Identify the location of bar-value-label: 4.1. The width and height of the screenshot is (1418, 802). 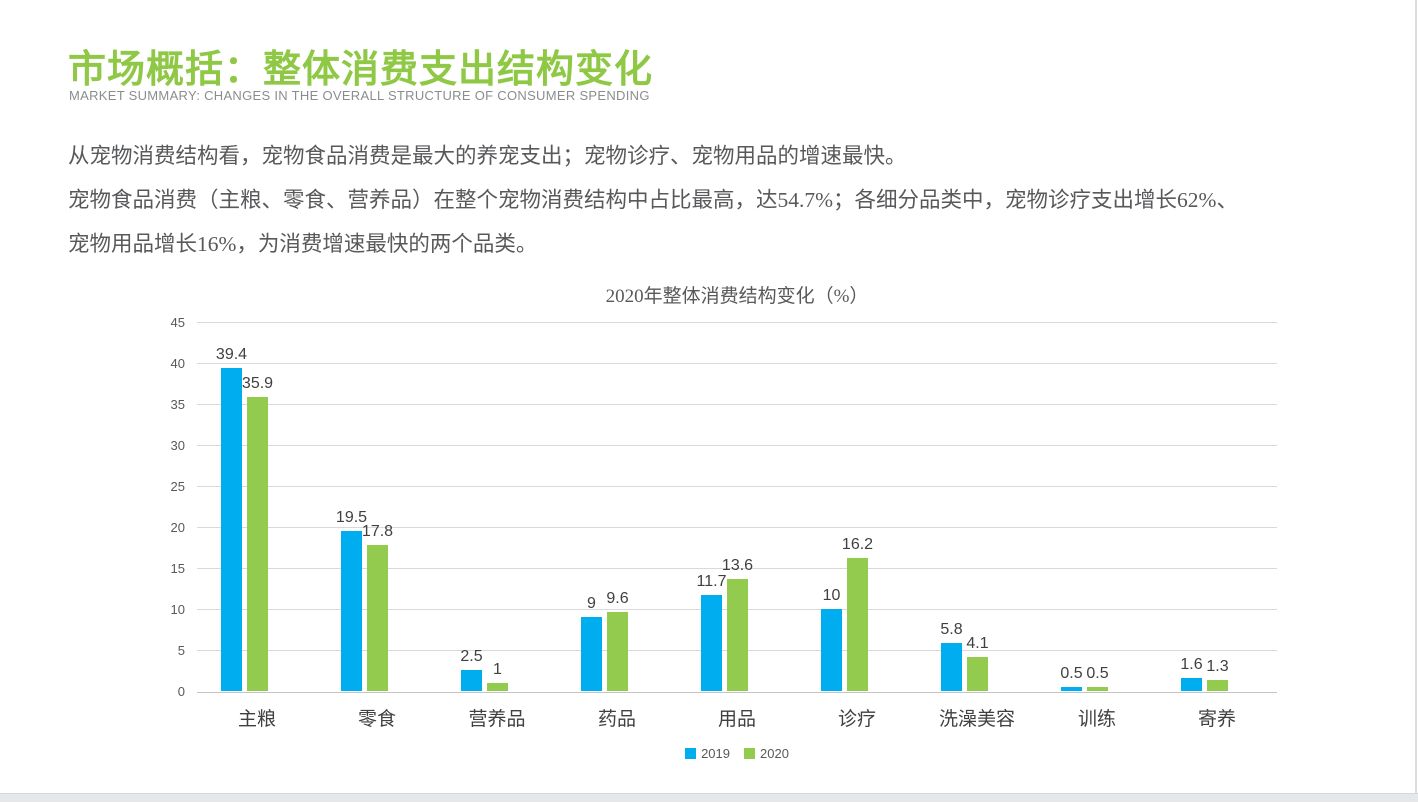
(977, 643).